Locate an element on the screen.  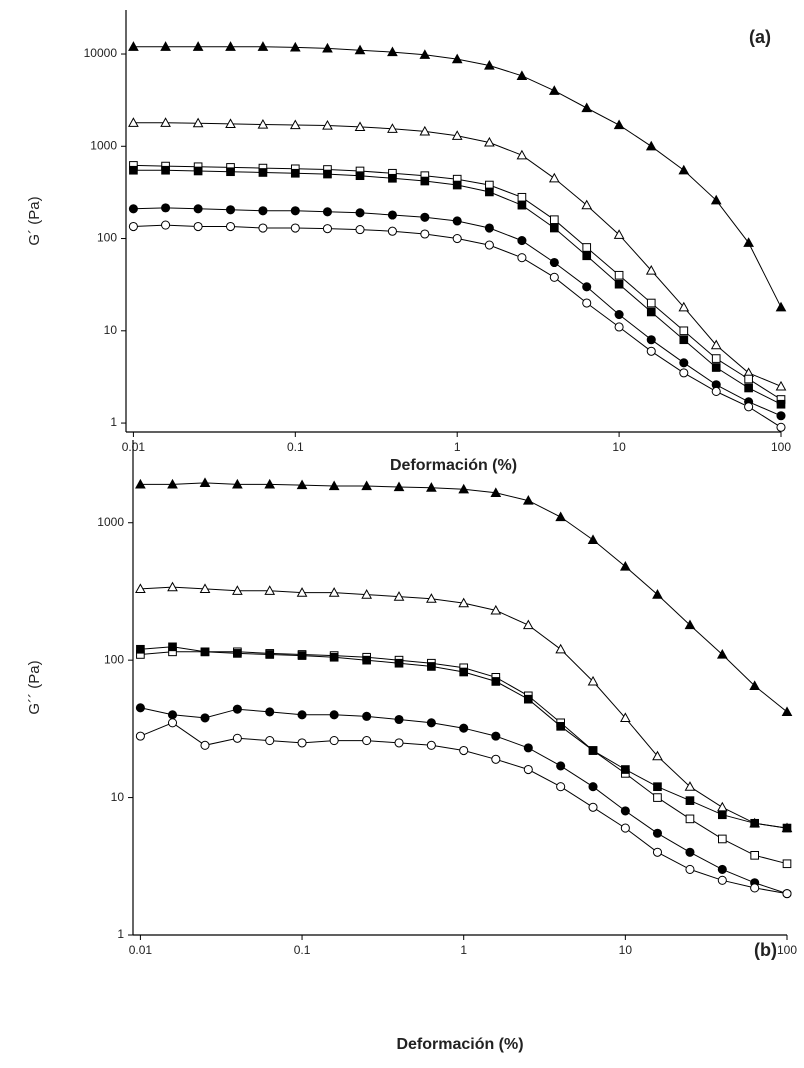
x-tick-label: 0.01 is located at coordinates (141, 950).